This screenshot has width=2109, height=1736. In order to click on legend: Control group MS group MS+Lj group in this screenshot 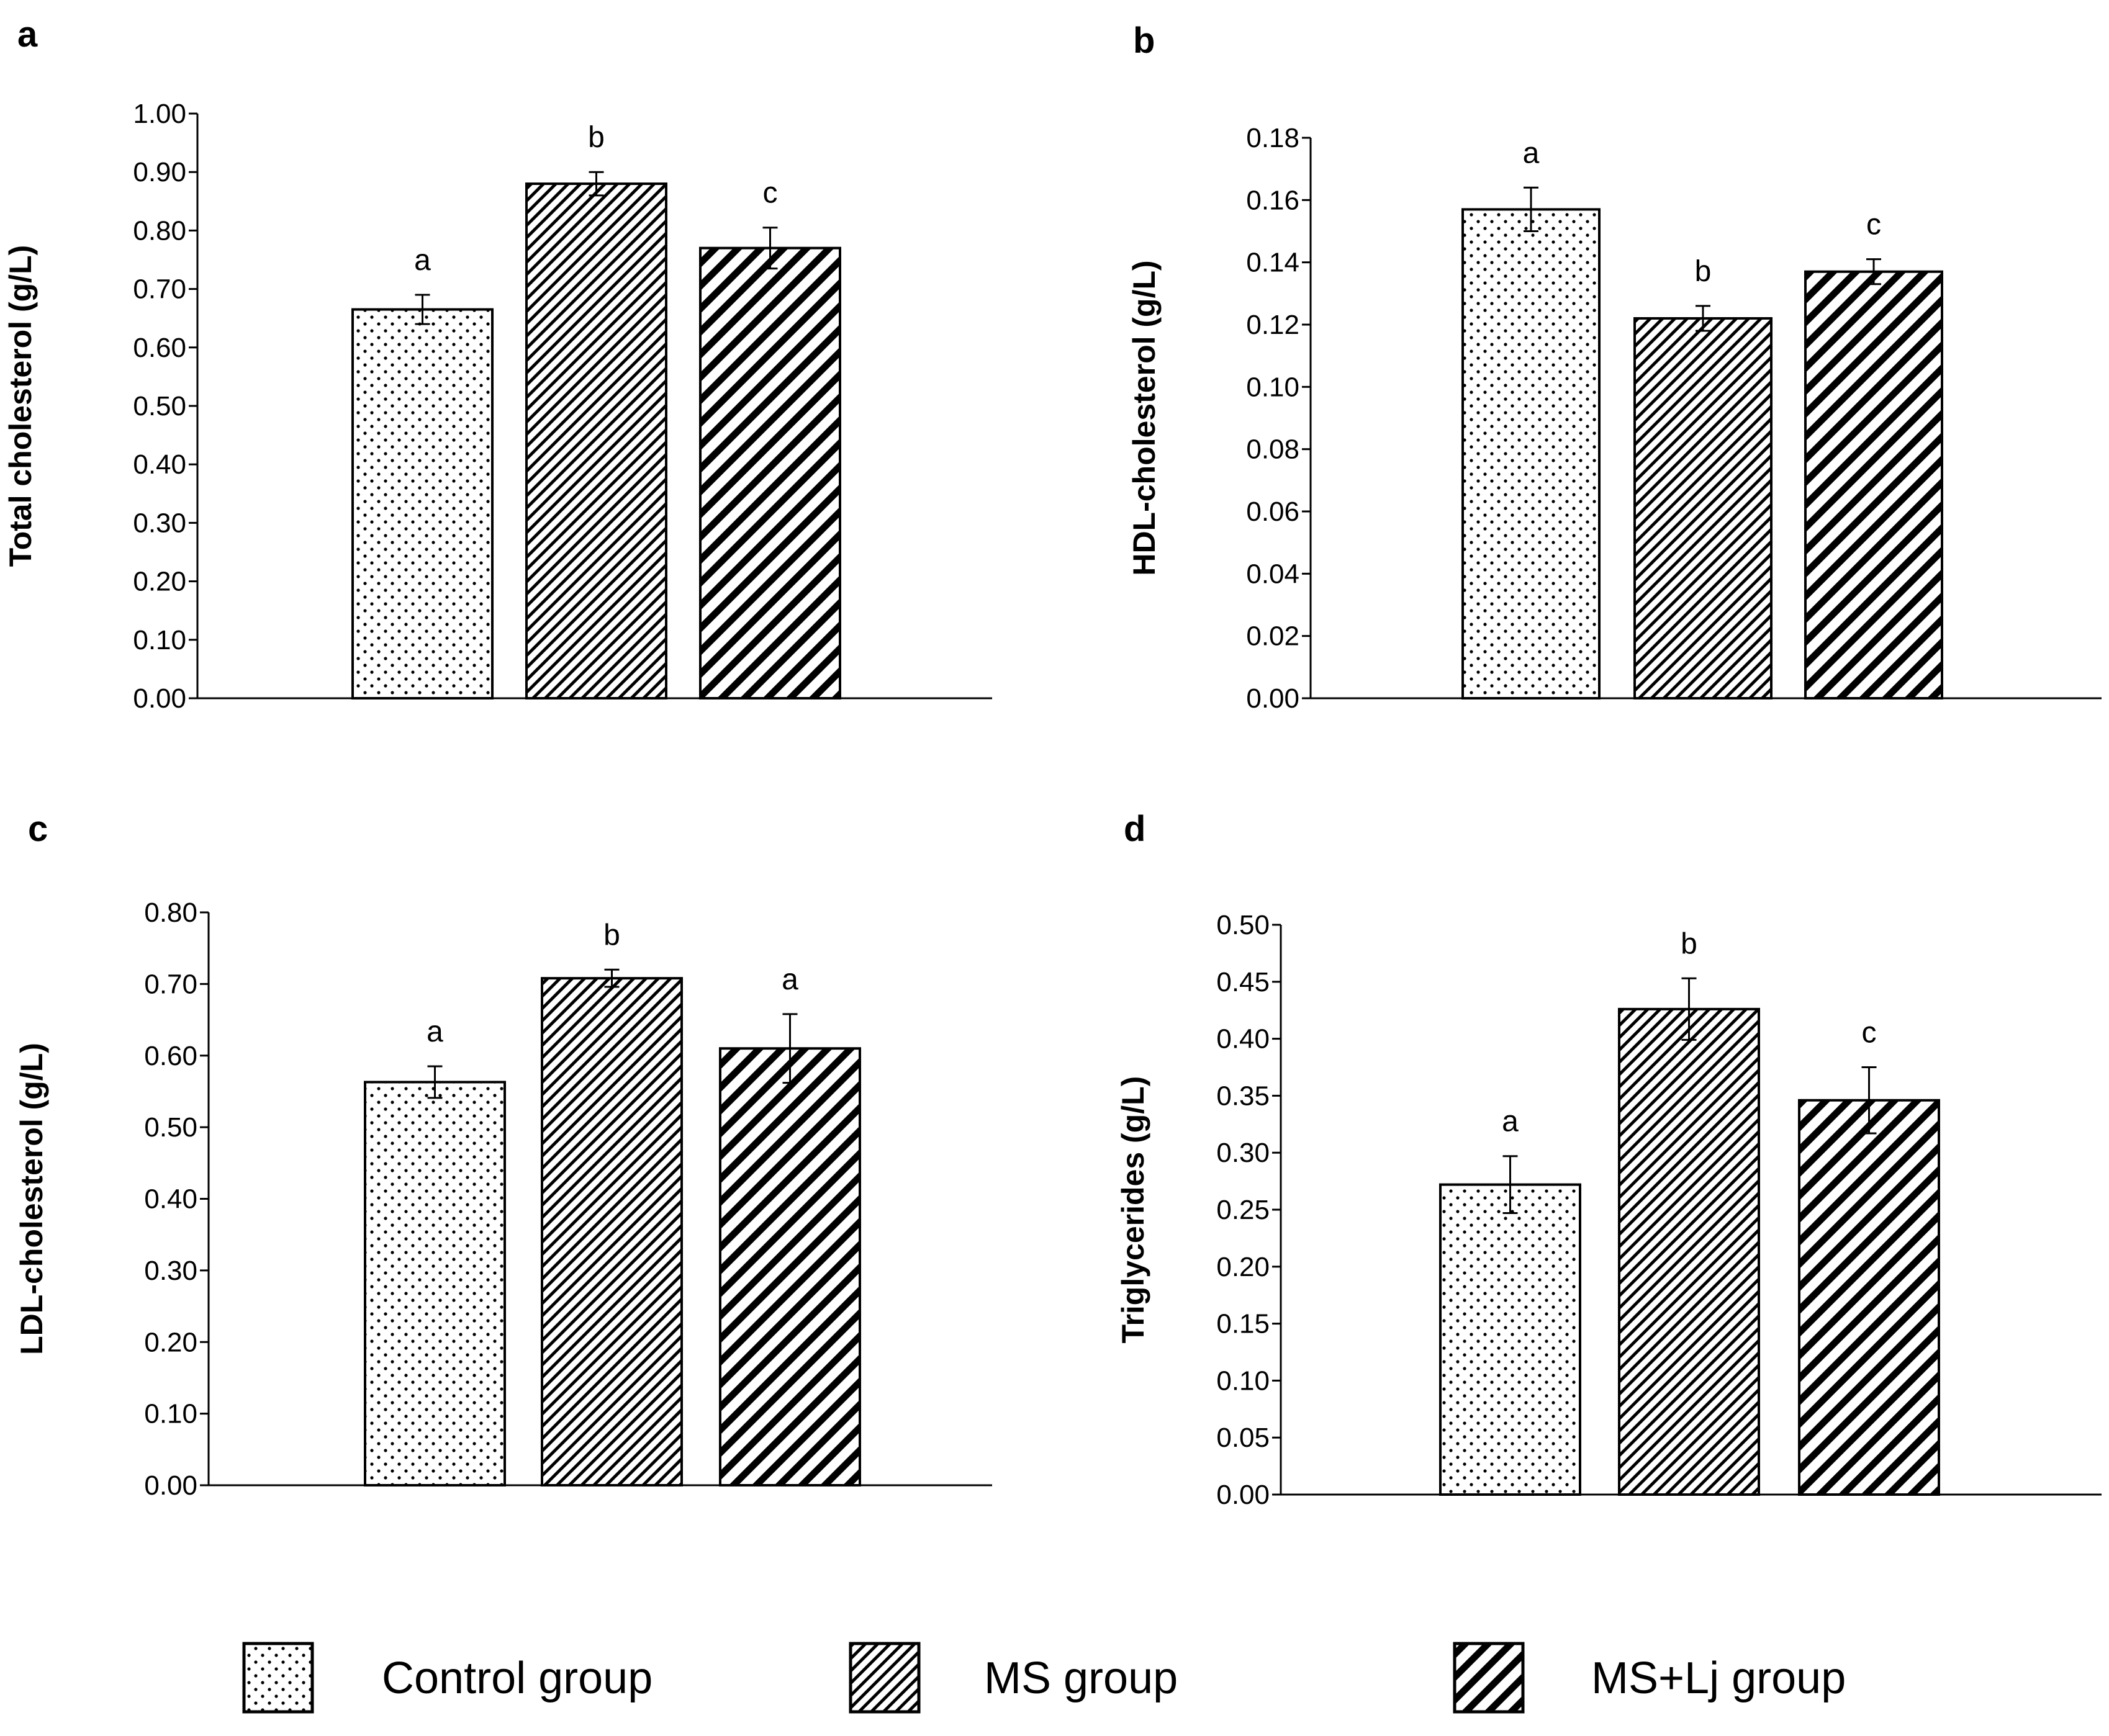, I will do `click(1044, 1678)`.